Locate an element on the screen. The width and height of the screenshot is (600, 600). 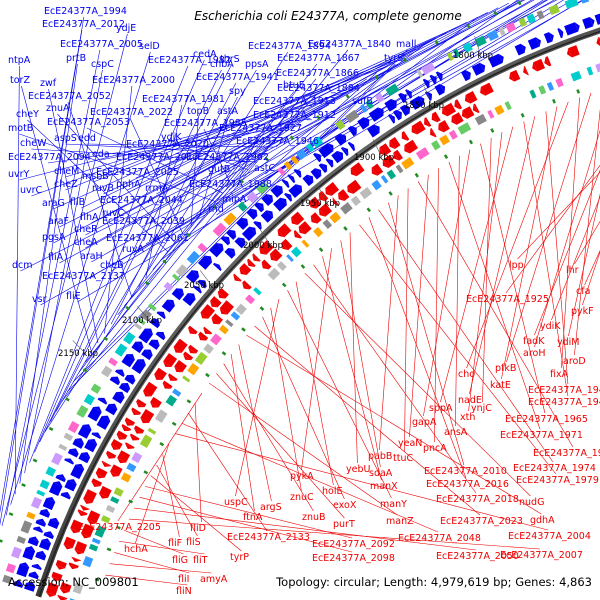
reverse-gene-label: manX is located at coordinates (384, 486).